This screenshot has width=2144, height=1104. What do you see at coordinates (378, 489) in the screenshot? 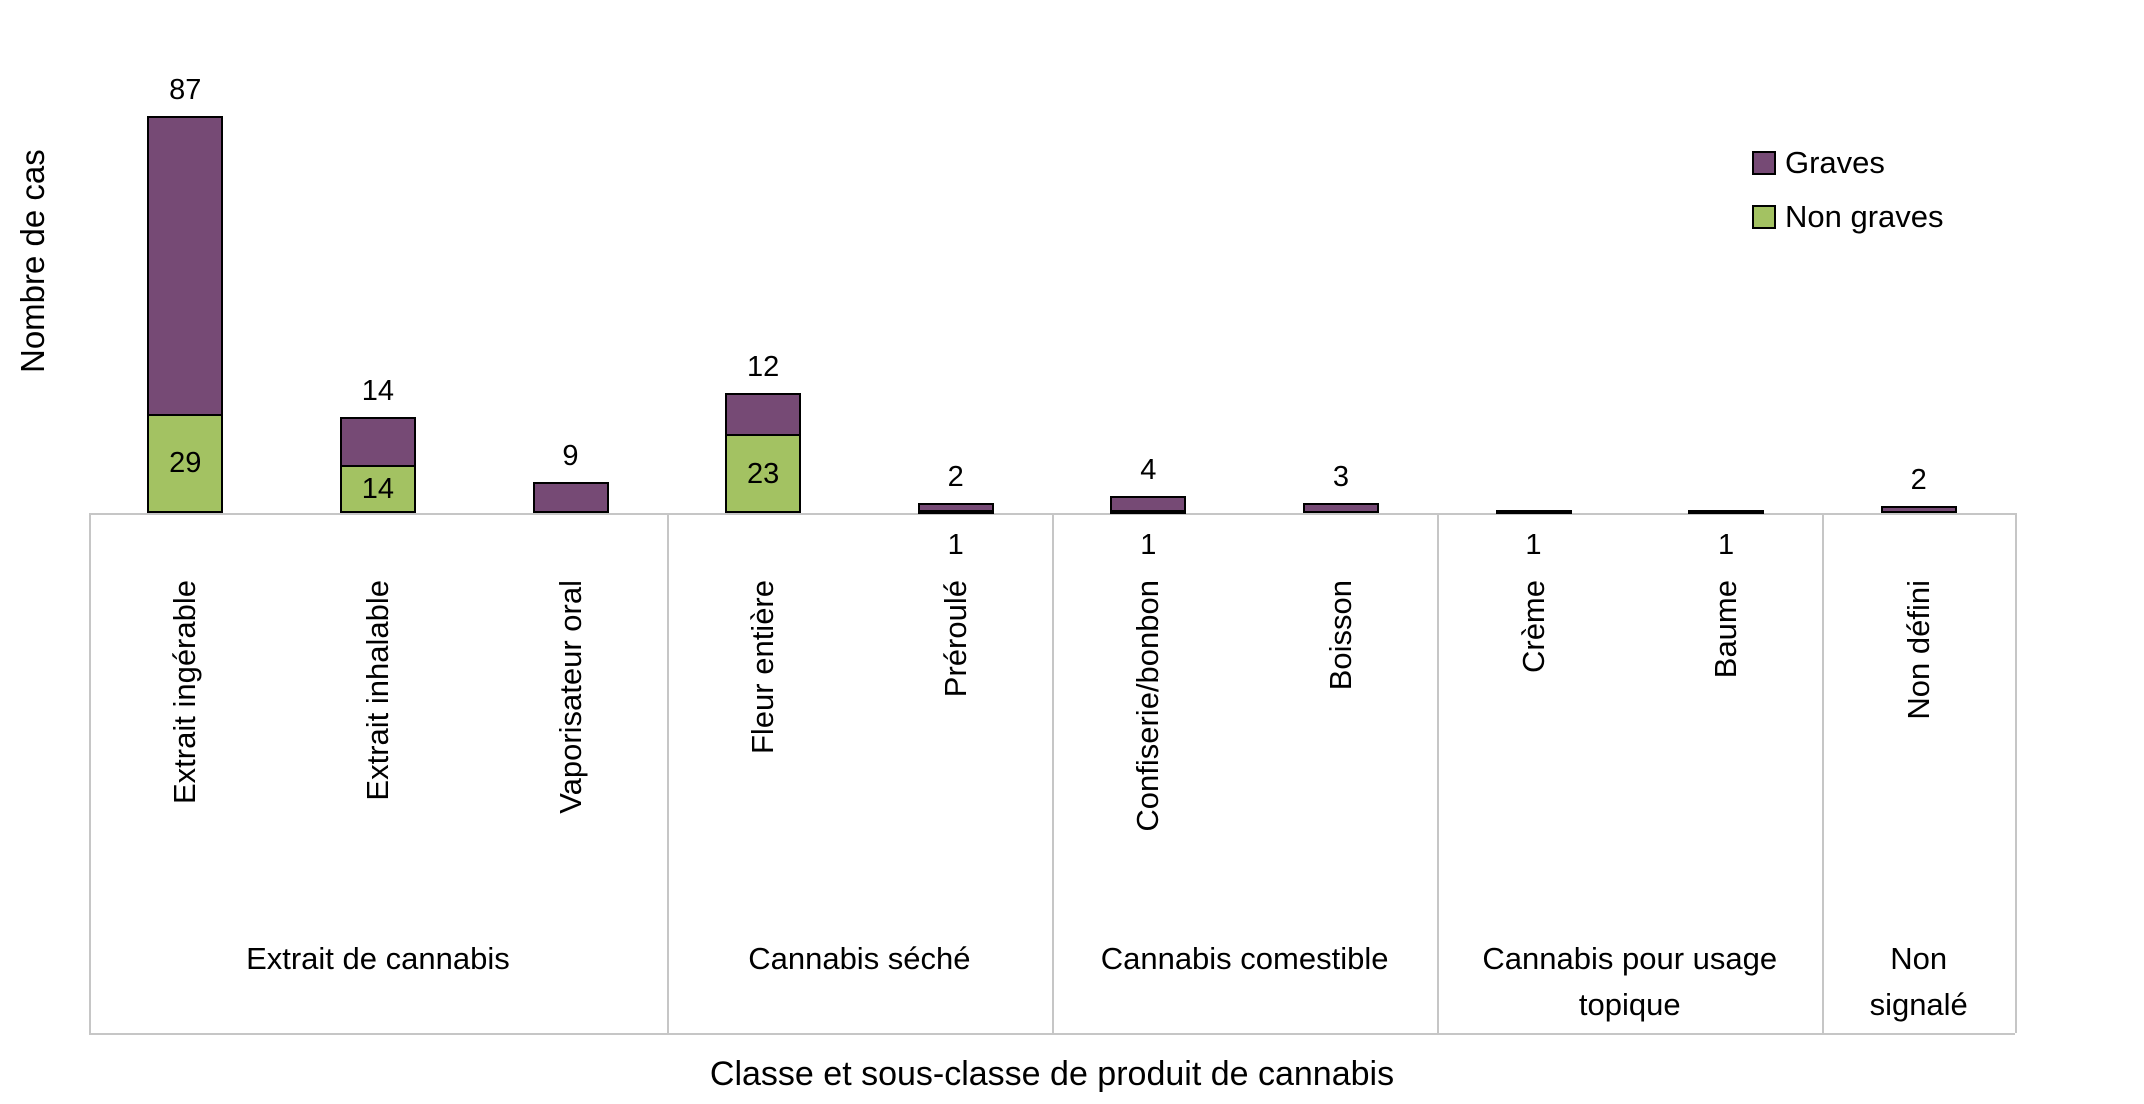
I see `bar-value-non-graves: 14` at bounding box center [378, 489].